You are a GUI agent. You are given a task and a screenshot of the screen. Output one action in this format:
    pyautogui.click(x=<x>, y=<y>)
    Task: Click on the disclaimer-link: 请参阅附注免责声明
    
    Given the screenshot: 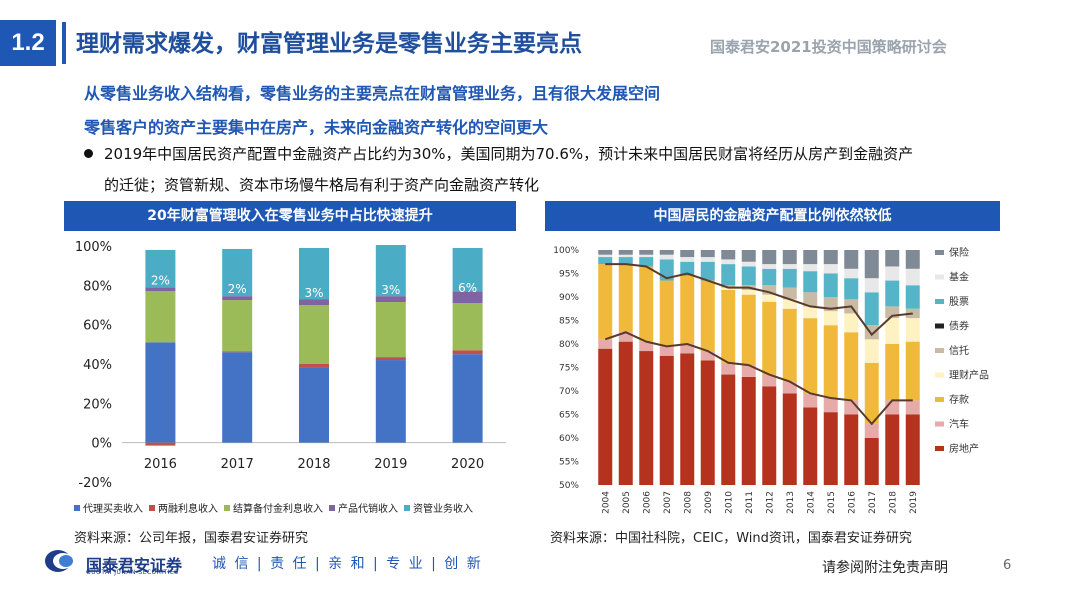 What is the action you would take?
    pyautogui.click(x=885, y=568)
    